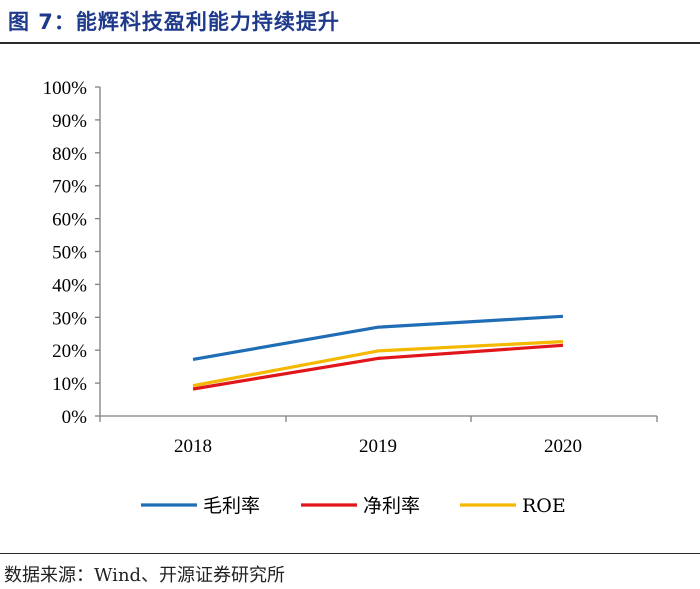 The image size is (700, 589). What do you see at coordinates (544, 506) in the screenshot?
I see `legend-label: ROE` at bounding box center [544, 506].